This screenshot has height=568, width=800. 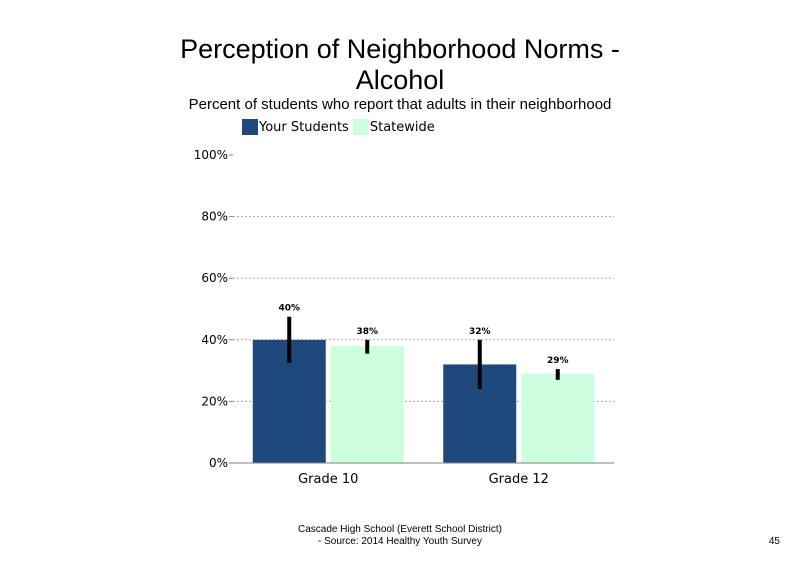 What do you see at coordinates (304, 127) in the screenshot?
I see `legend-label-your-students: Your Students` at bounding box center [304, 127].